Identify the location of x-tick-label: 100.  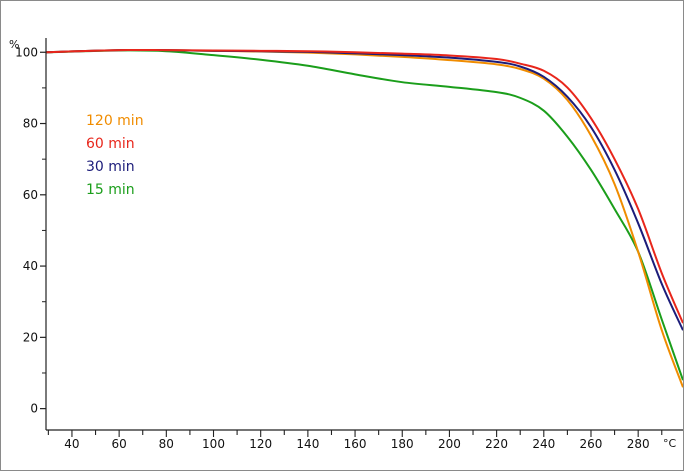
(213, 444).